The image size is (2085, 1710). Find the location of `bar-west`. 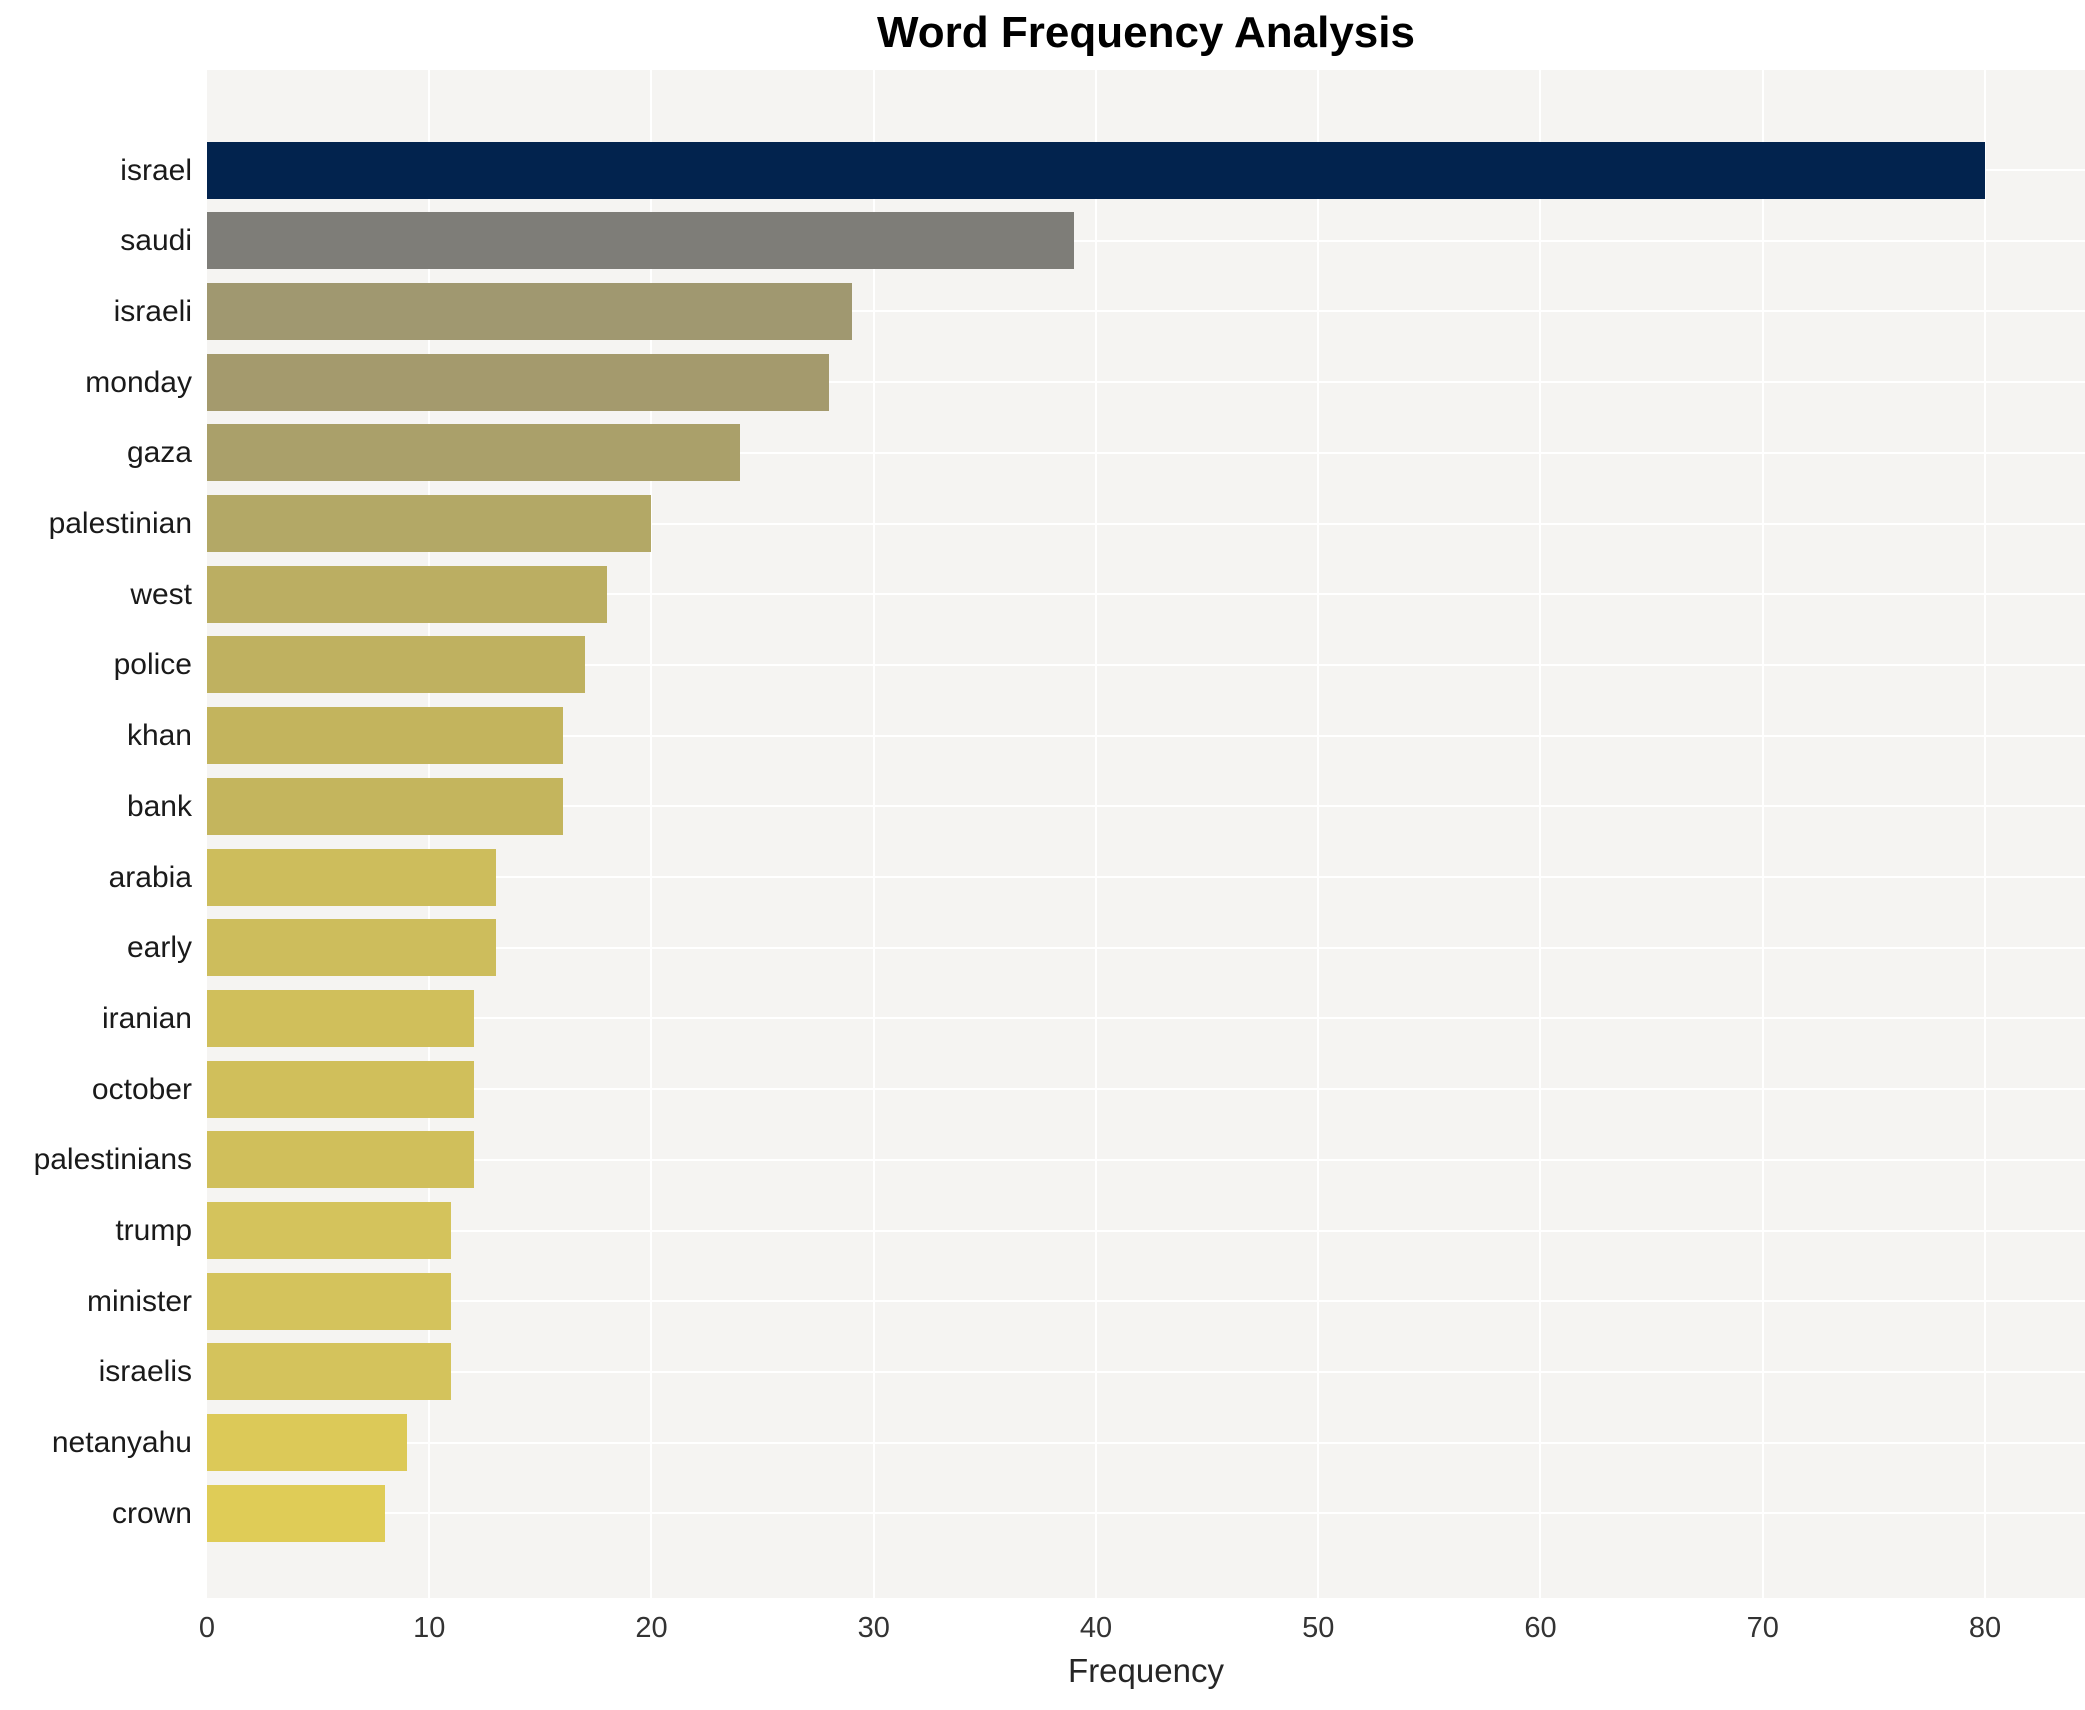

bar-west is located at coordinates (407, 594).